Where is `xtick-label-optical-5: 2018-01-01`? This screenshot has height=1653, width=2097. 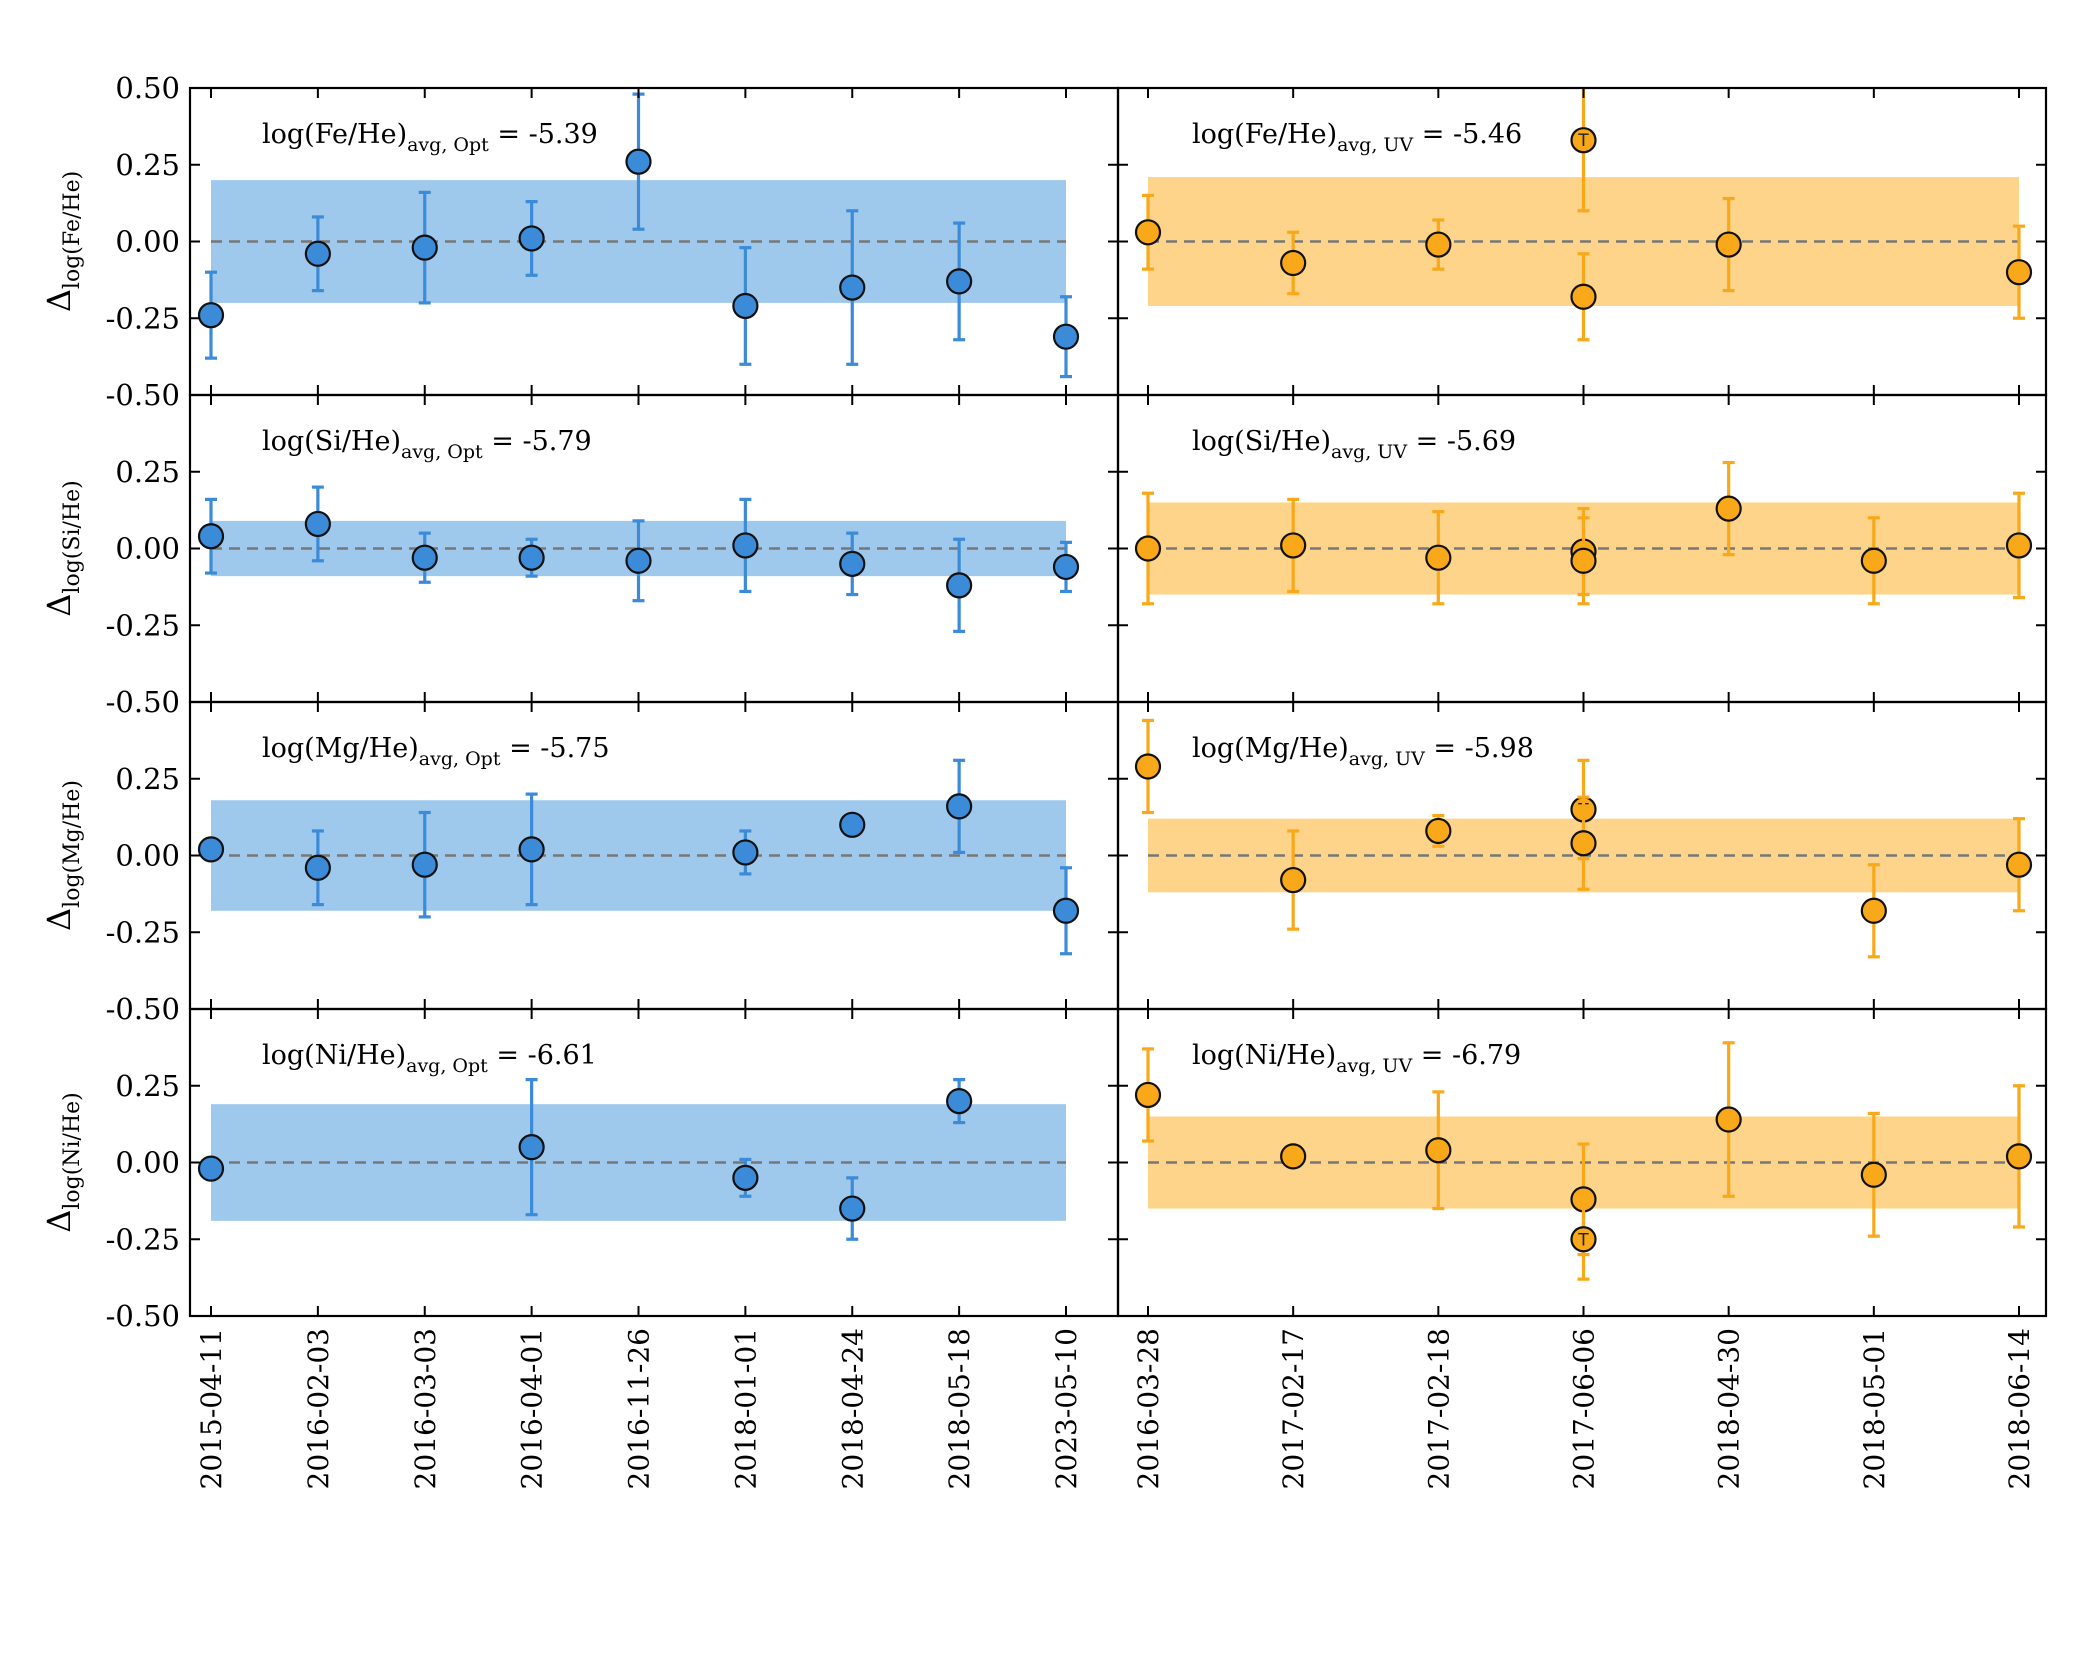 xtick-label-optical-5: 2018-01-01 is located at coordinates (745, 1408).